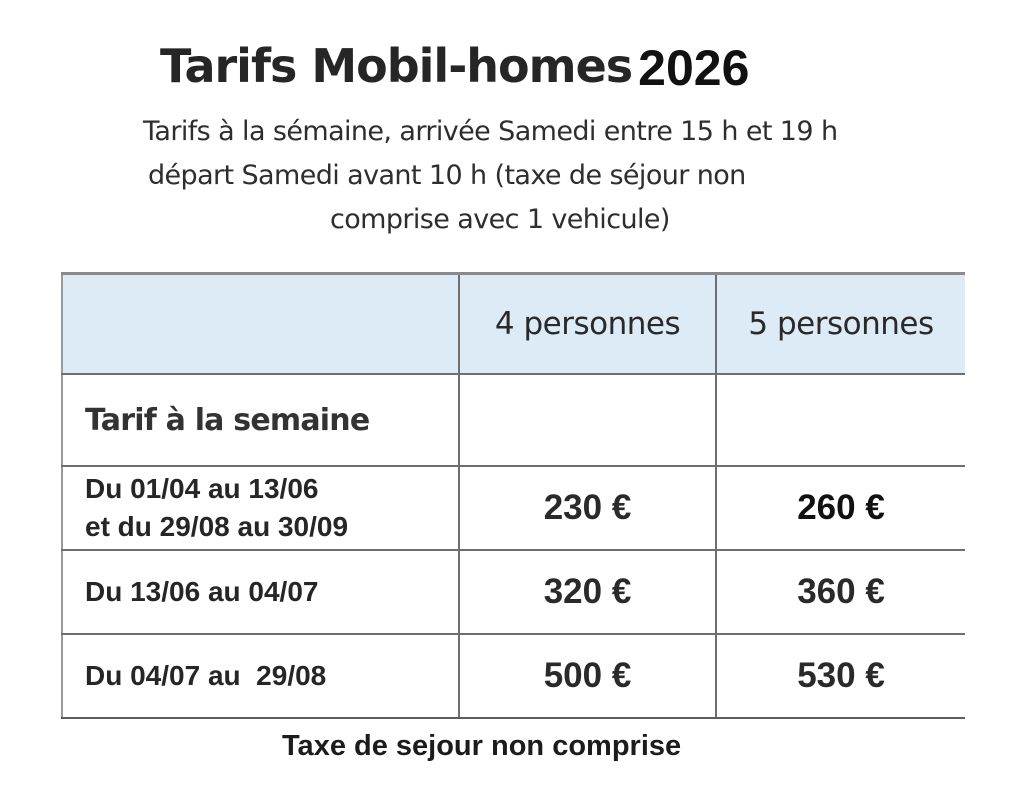  I want to click on price-4-personnes: 500 €, so click(587, 676).